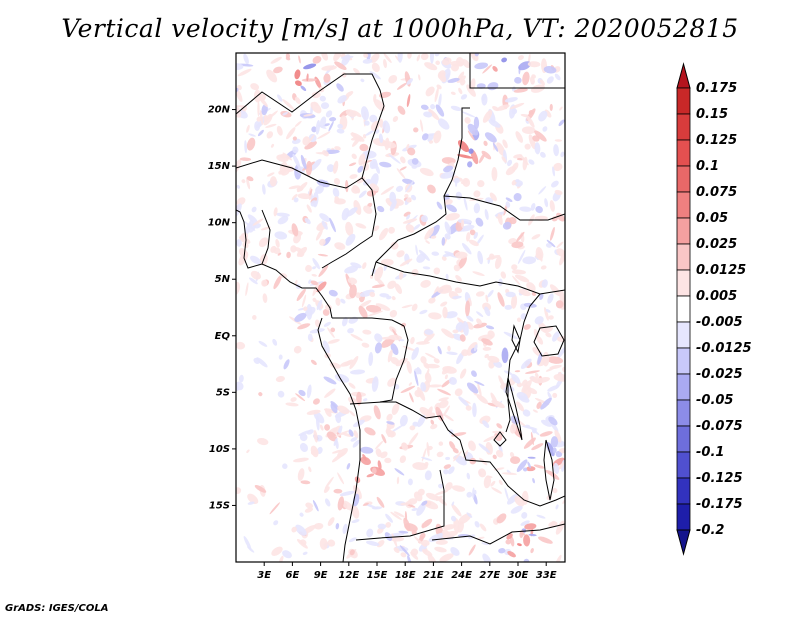  What do you see at coordinates (719, 374) in the screenshot?
I see `colorbar-label: -0.025` at bounding box center [719, 374].